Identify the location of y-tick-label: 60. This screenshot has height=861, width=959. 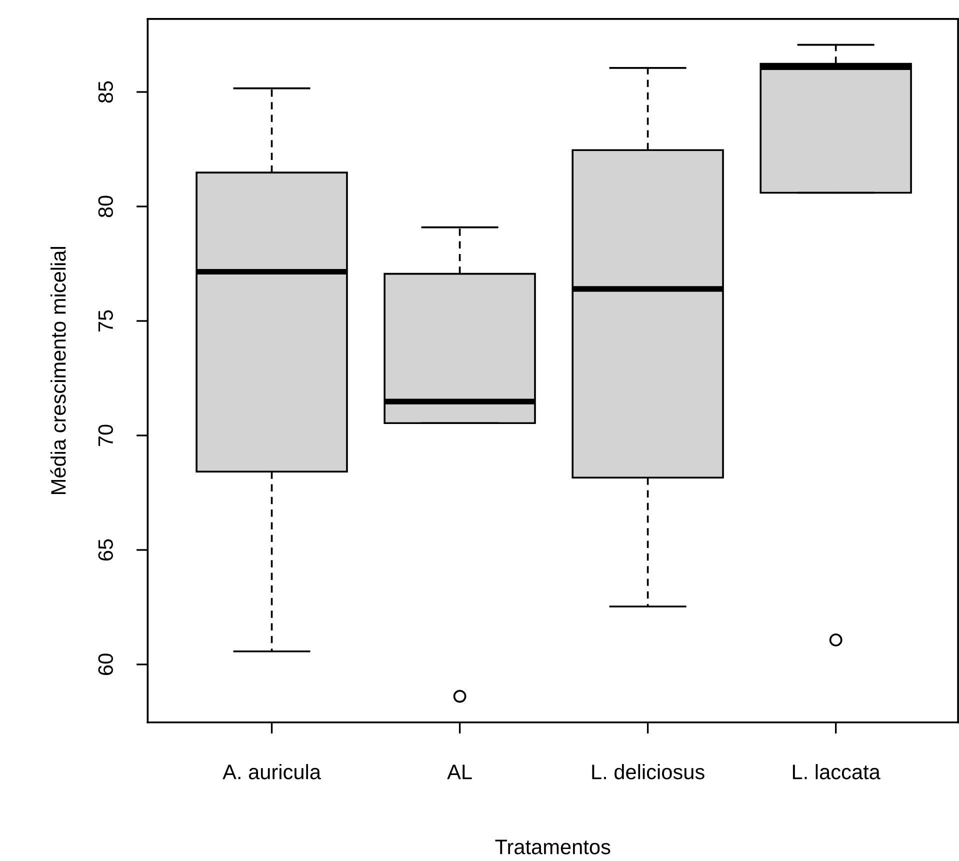
(106, 664).